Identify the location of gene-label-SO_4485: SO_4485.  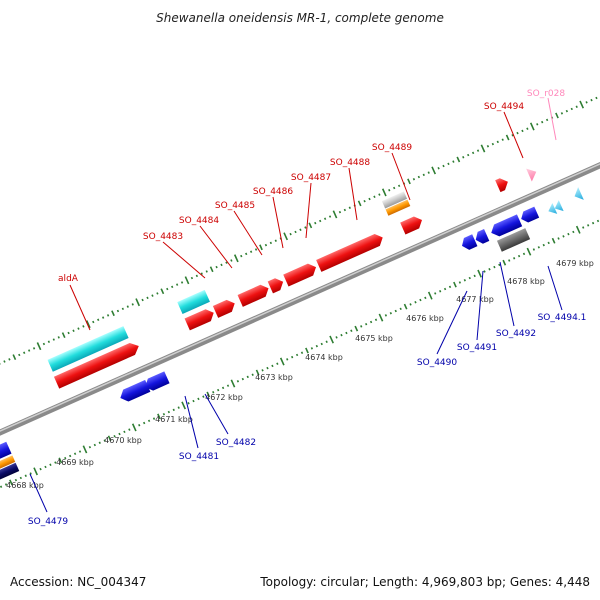
(235, 206).